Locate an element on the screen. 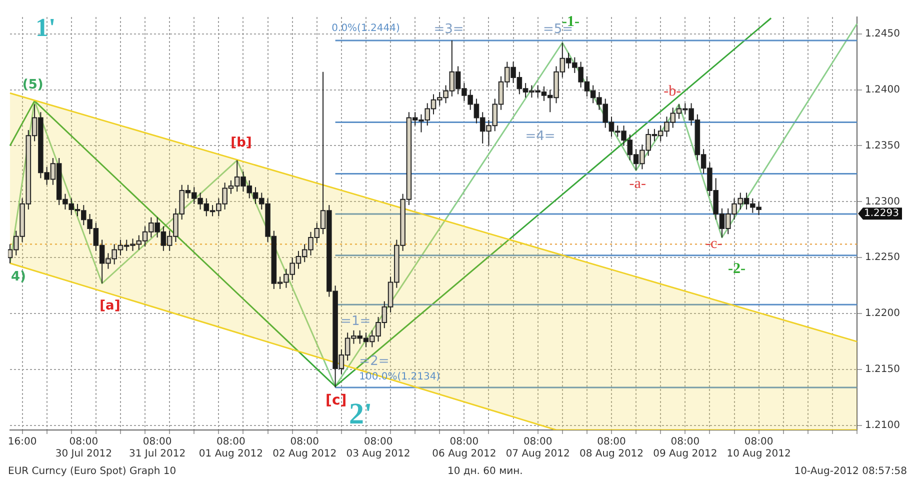 Image resolution: width=915 pixels, height=488 pixels. x-tick-label: 08:00 03 Aug 2012 is located at coordinates (378, 448).